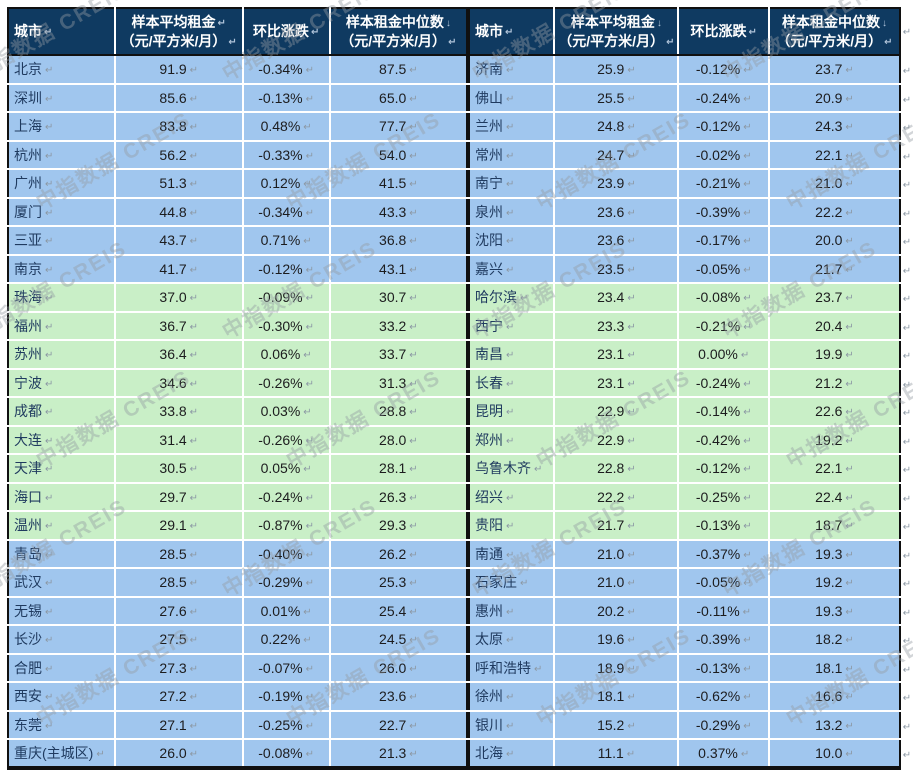 The width and height of the screenshot is (913, 776). I want to click on mom-change-value: -0.14%, so click(718, 411).